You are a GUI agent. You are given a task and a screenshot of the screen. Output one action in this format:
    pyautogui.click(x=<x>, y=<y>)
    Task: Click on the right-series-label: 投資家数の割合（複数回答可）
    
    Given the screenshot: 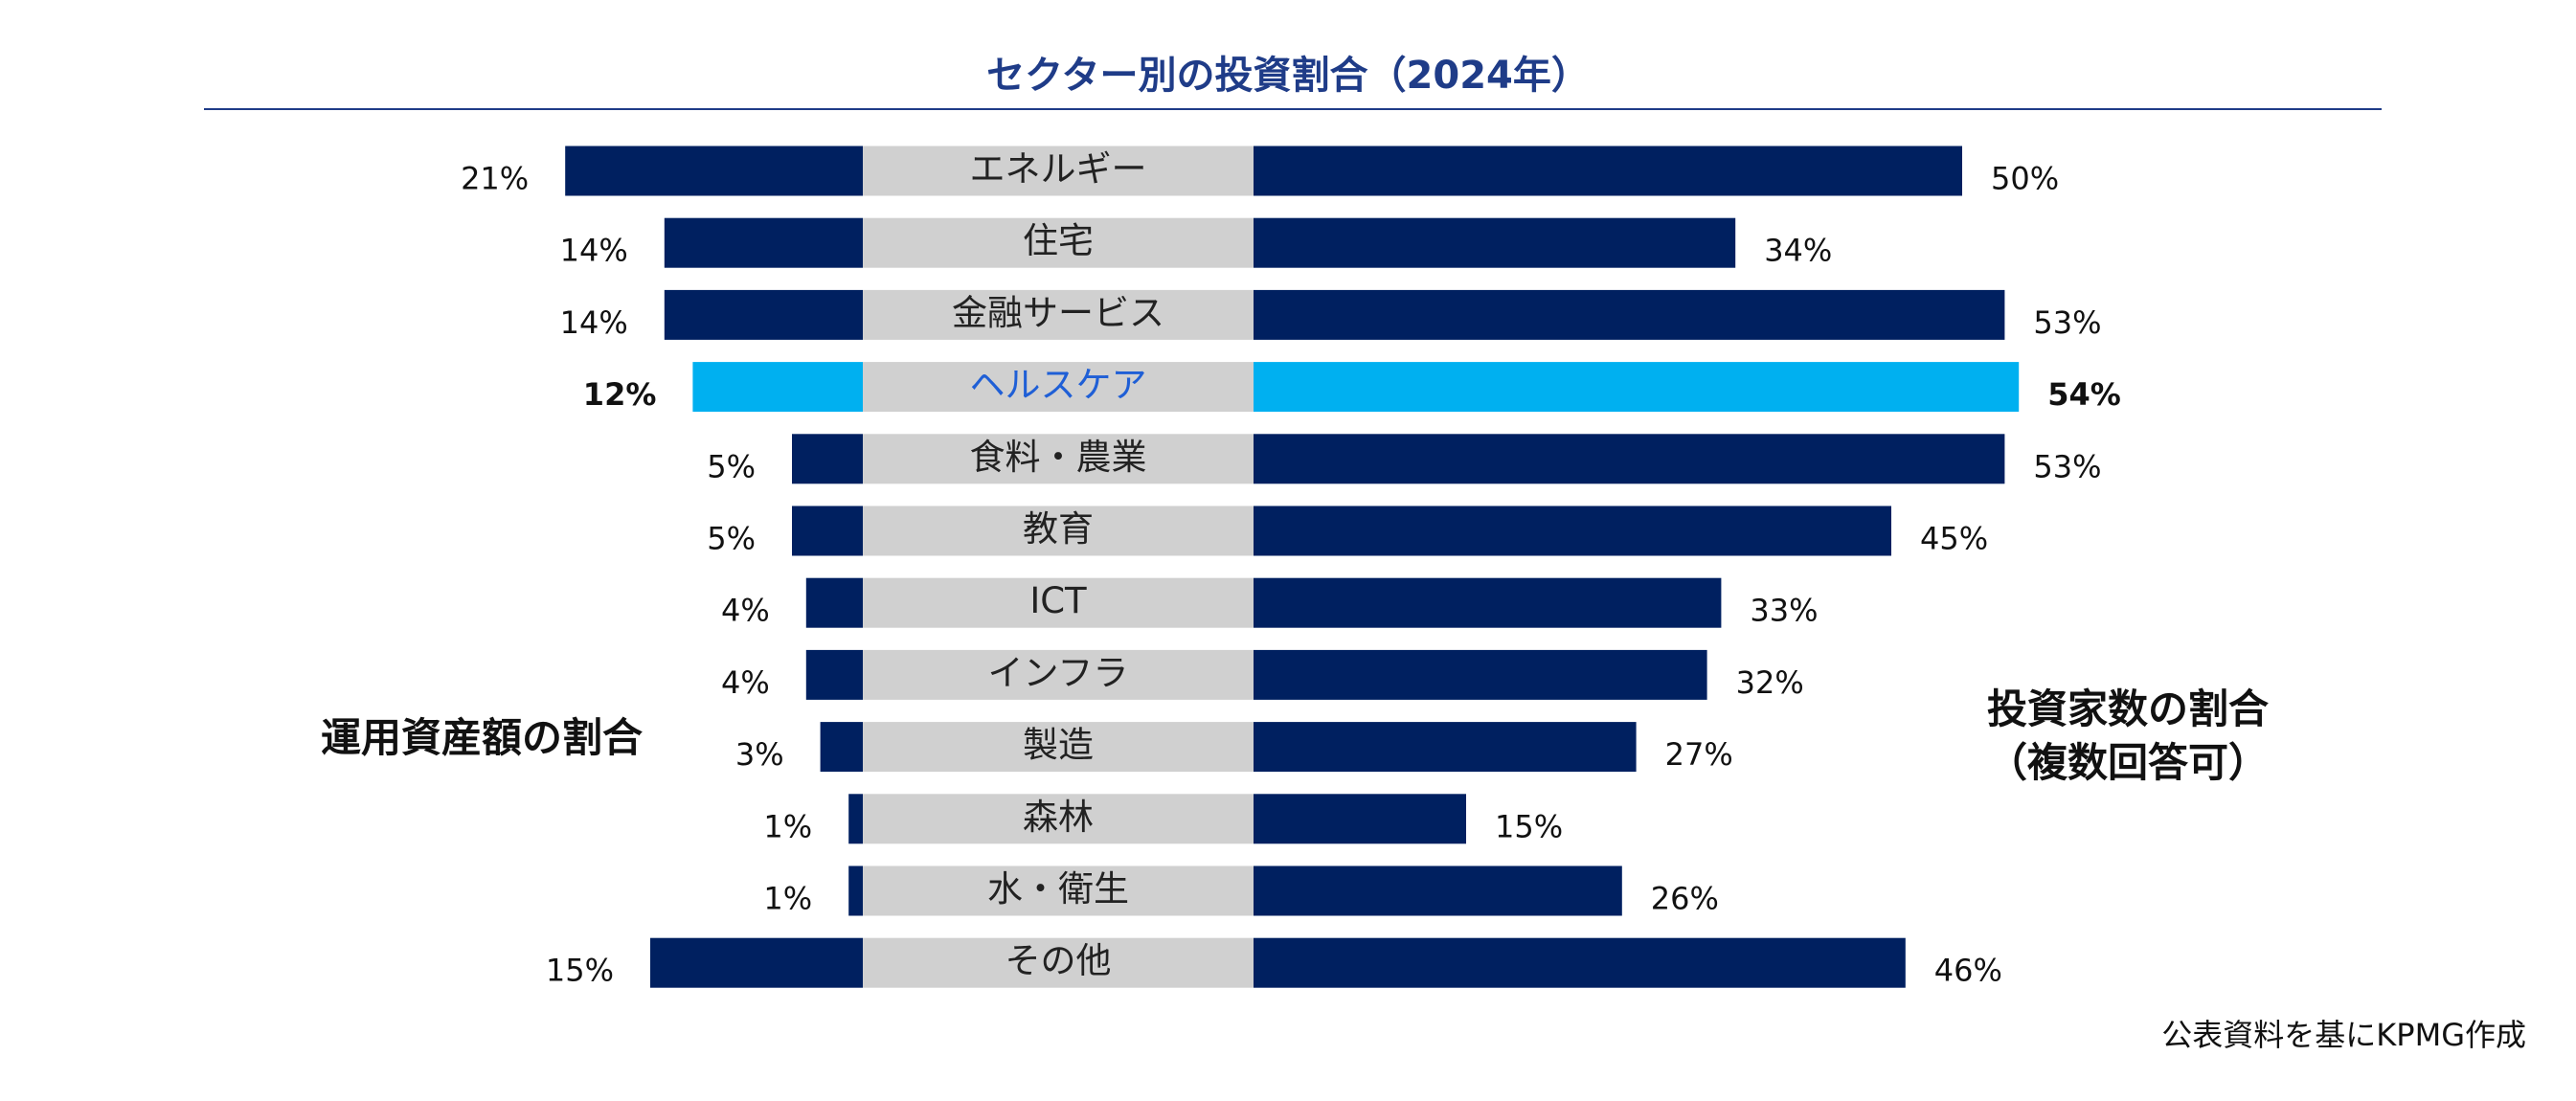 What is the action you would take?
    pyautogui.click(x=2127, y=735)
    